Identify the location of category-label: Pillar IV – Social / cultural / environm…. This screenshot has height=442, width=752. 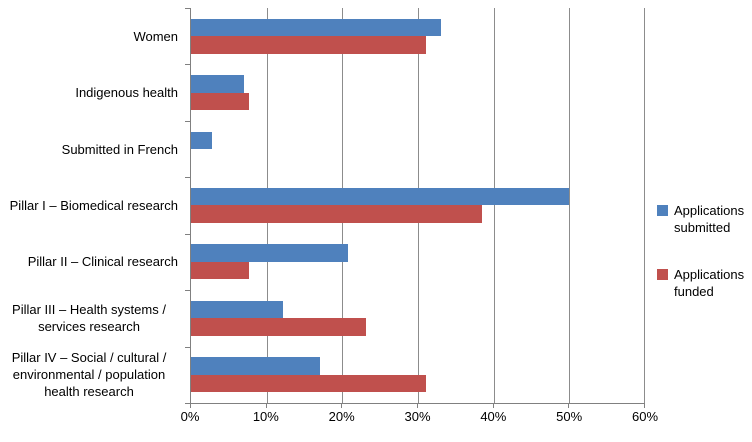
(89, 375).